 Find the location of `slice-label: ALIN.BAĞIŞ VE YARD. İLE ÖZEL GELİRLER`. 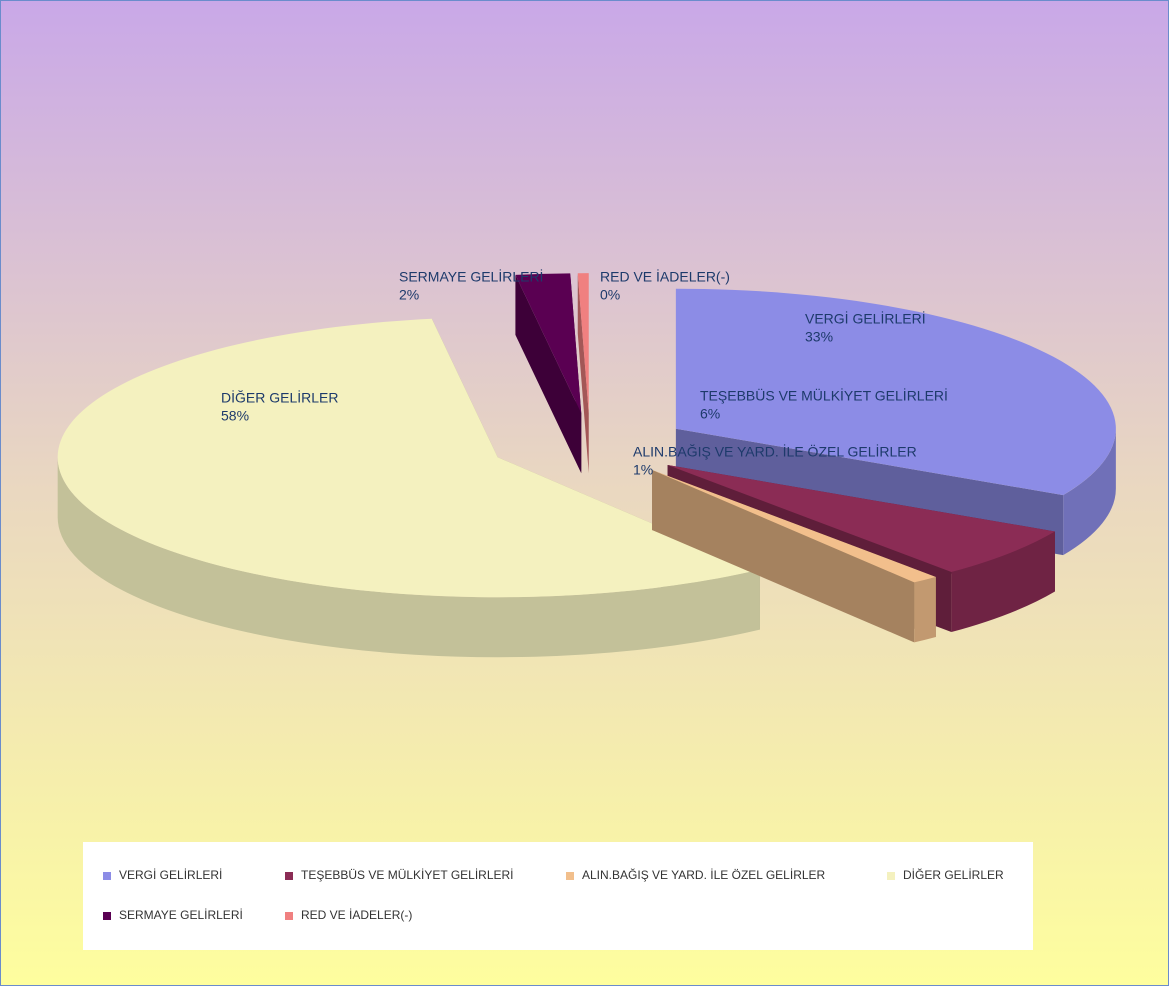

slice-label: ALIN.BAĞIŞ VE YARD. İLE ÖZEL GELİRLER is located at coordinates (775, 451).